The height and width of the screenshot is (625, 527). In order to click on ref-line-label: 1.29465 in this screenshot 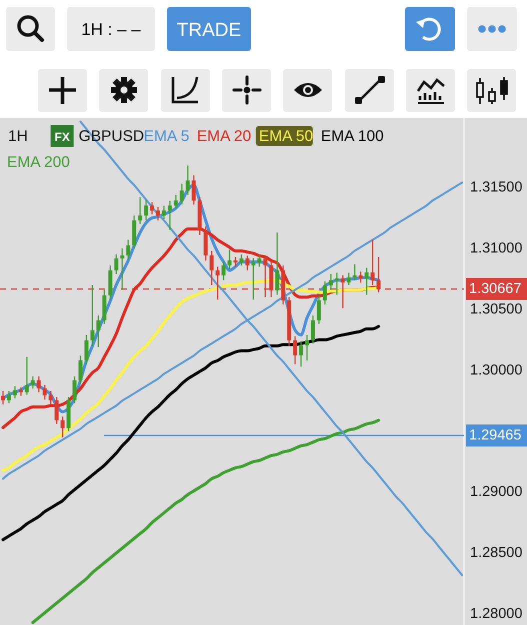, I will do `click(495, 435)`.